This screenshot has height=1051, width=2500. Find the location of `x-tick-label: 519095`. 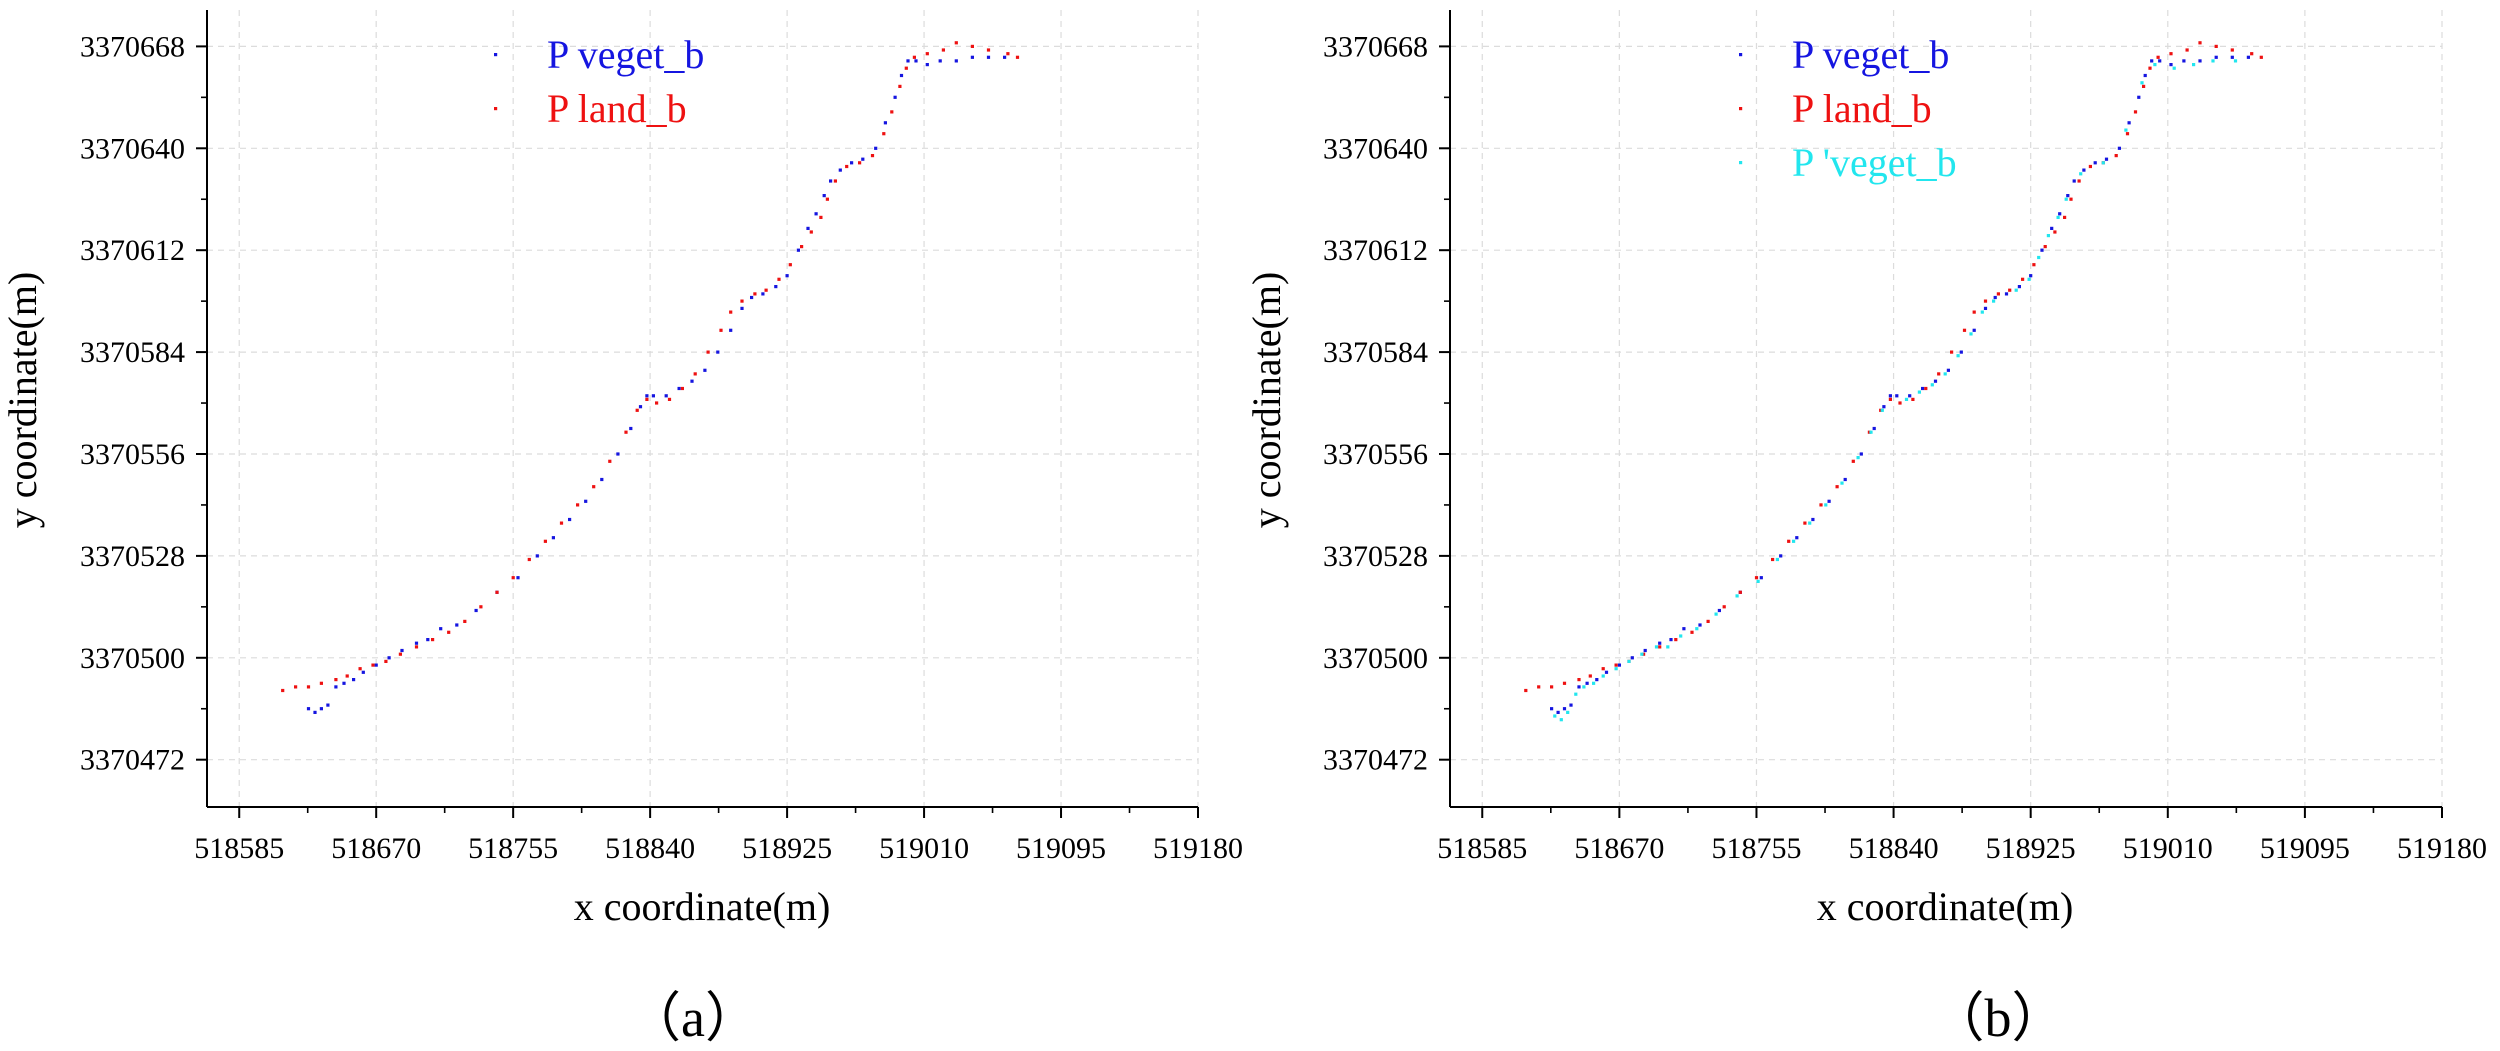

x-tick-label: 519095 is located at coordinates (2305, 848).